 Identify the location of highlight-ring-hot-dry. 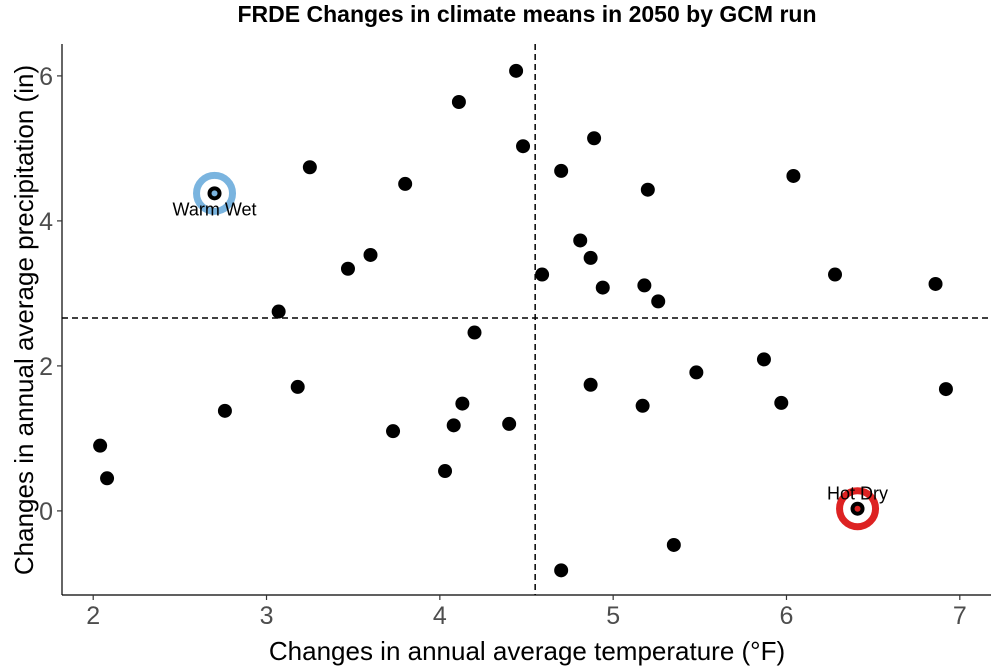
(858, 509).